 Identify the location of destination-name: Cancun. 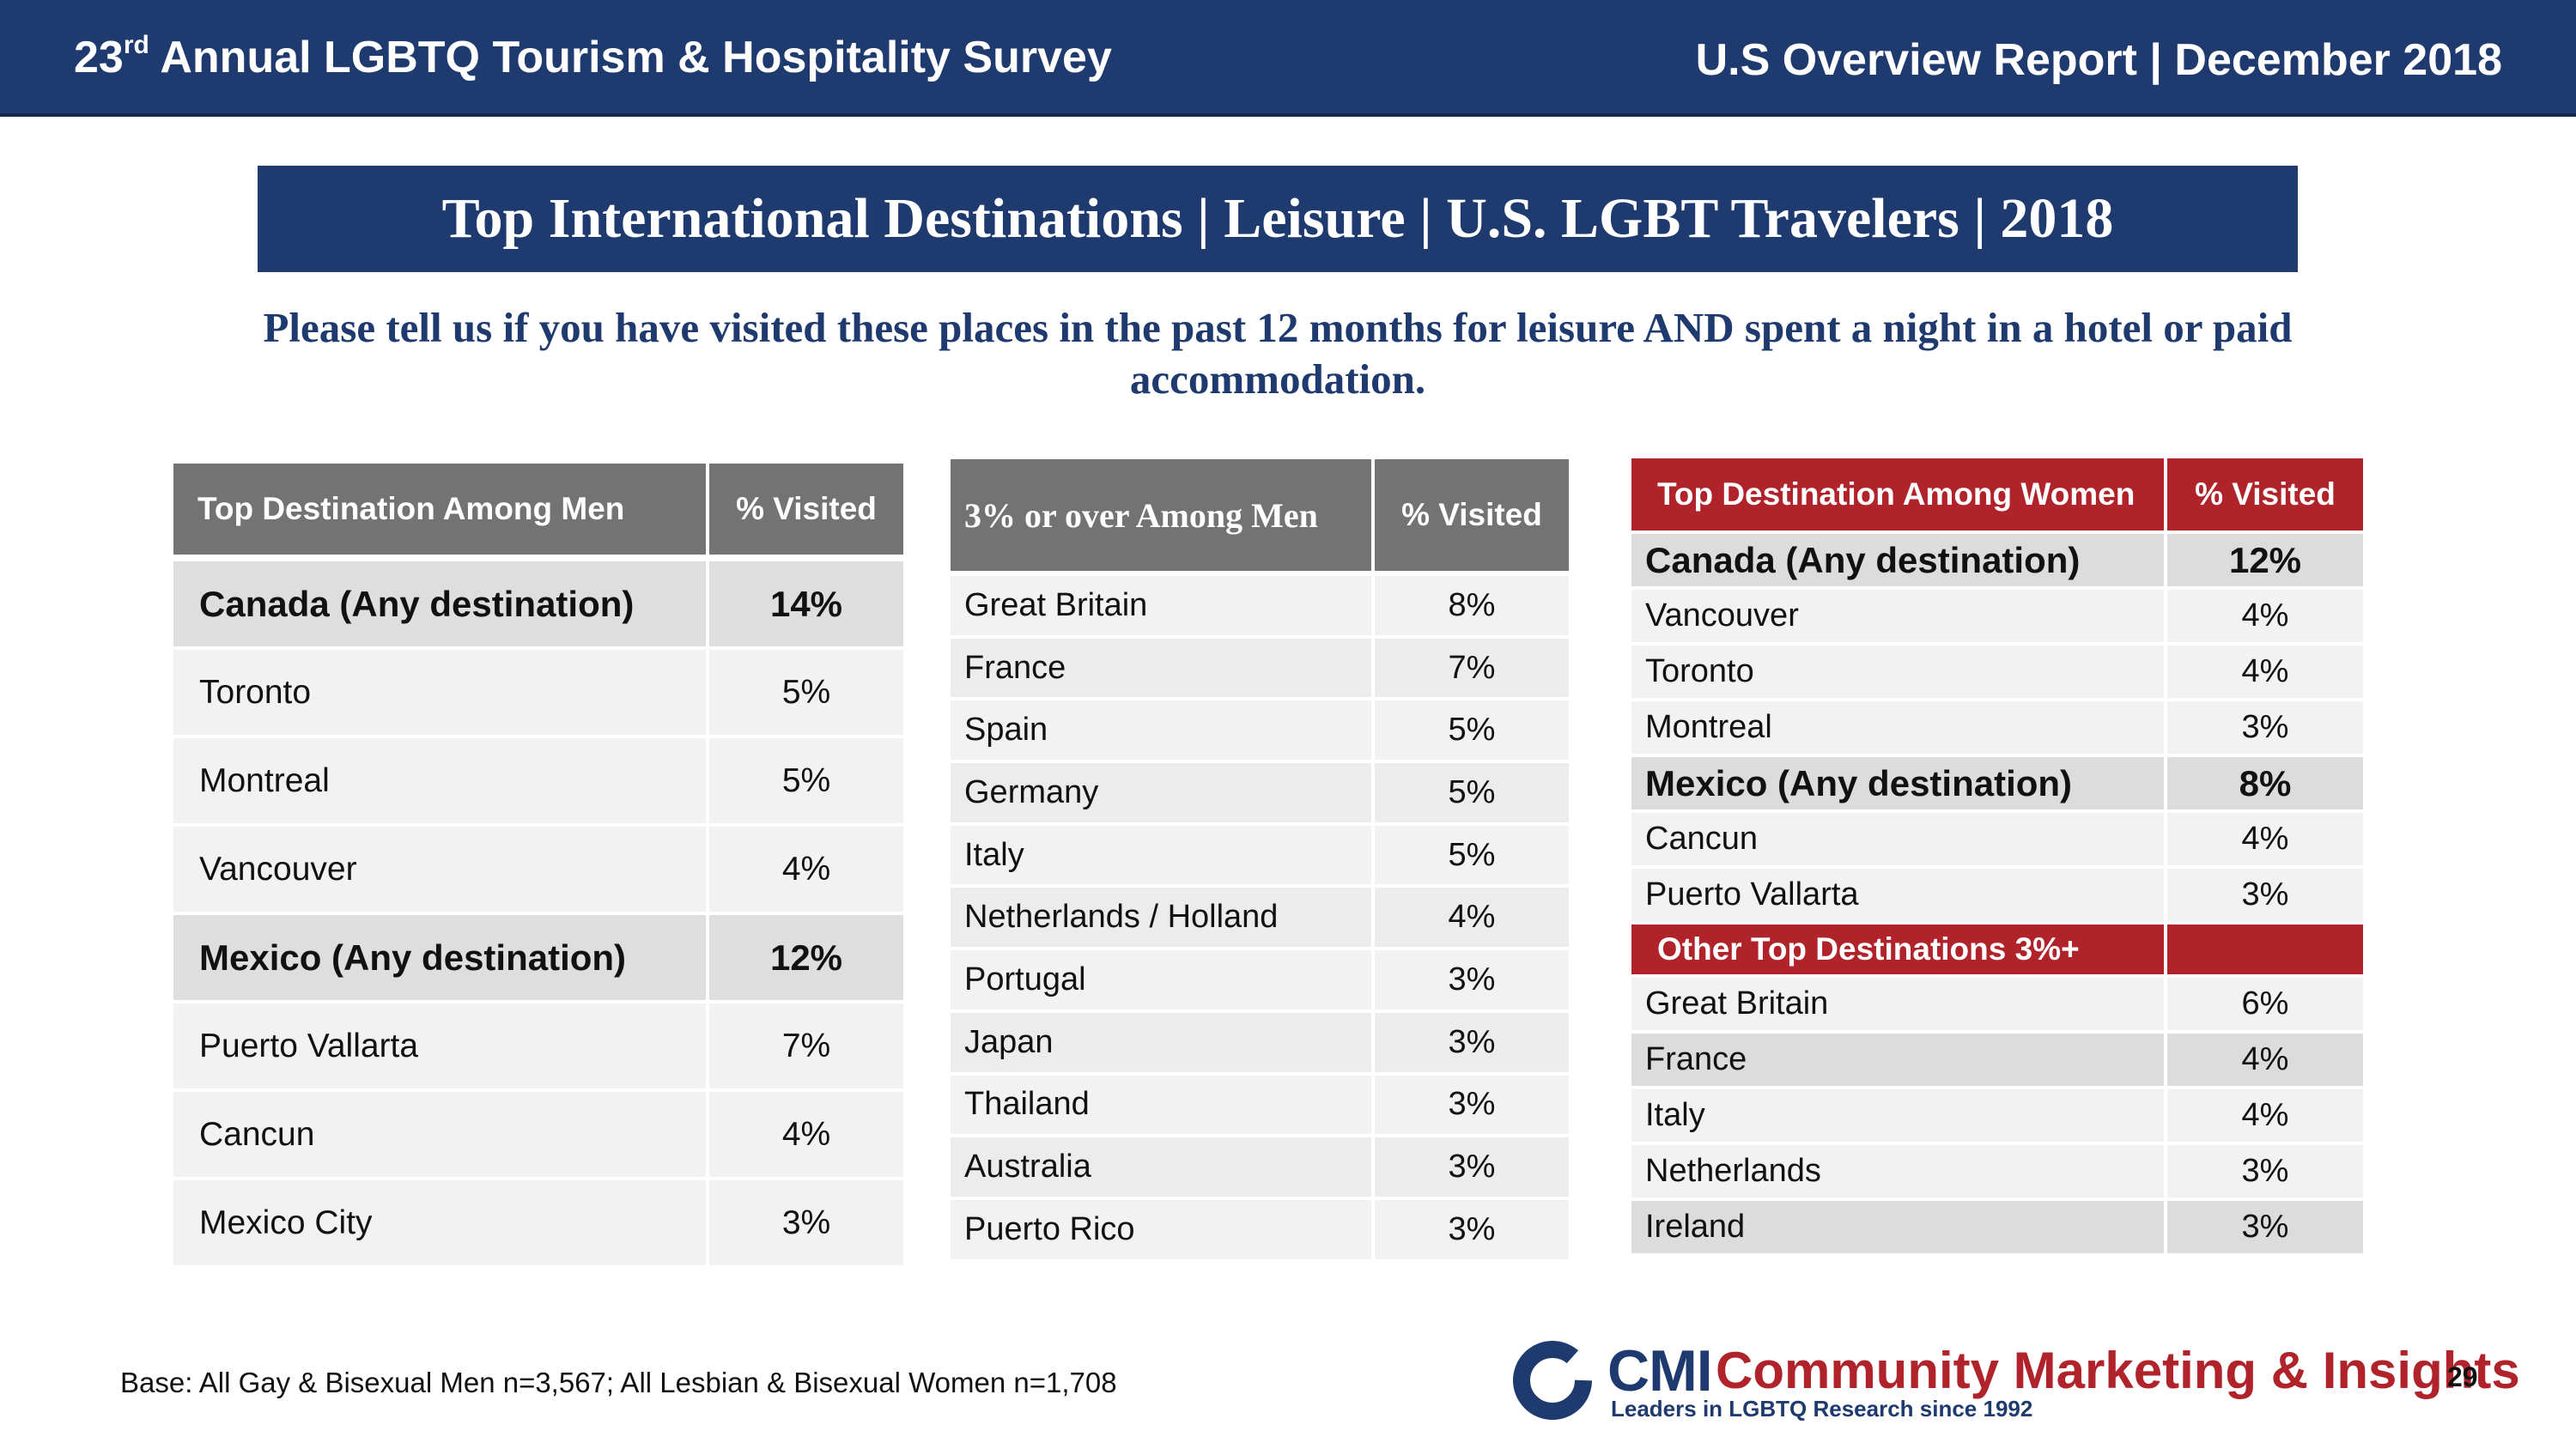
(441, 1136).